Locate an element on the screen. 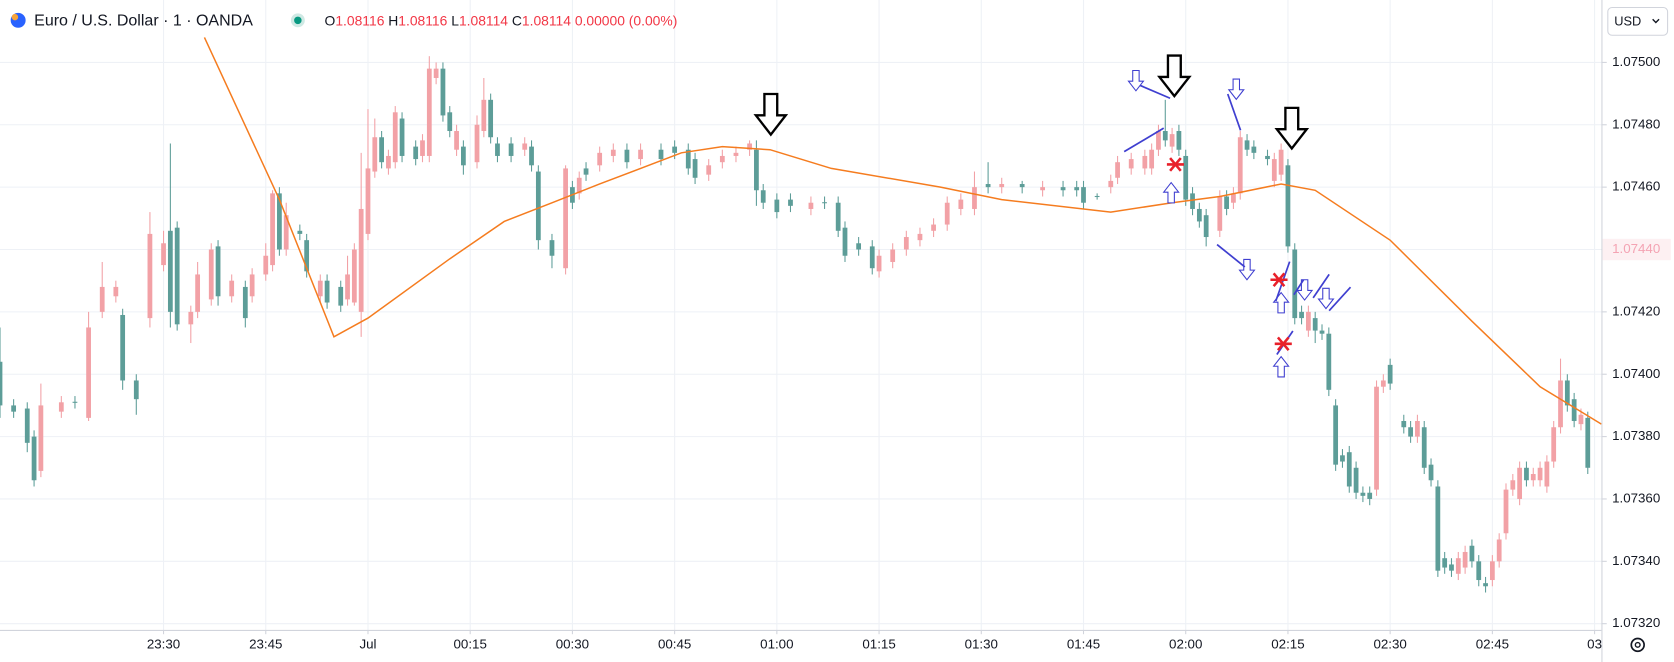 The image size is (1674, 662). settings-button is located at coordinates (1637, 645).